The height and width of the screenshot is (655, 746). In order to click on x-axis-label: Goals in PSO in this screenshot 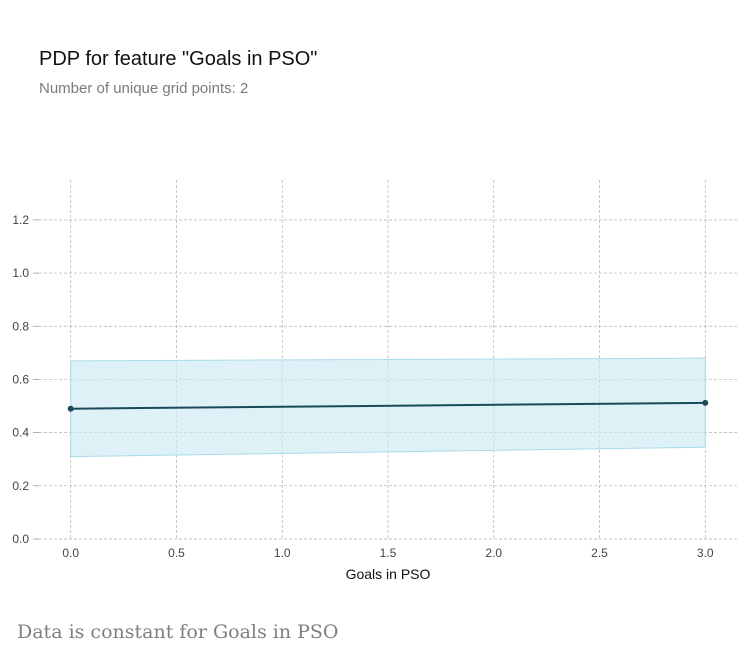, I will do `click(388, 574)`.